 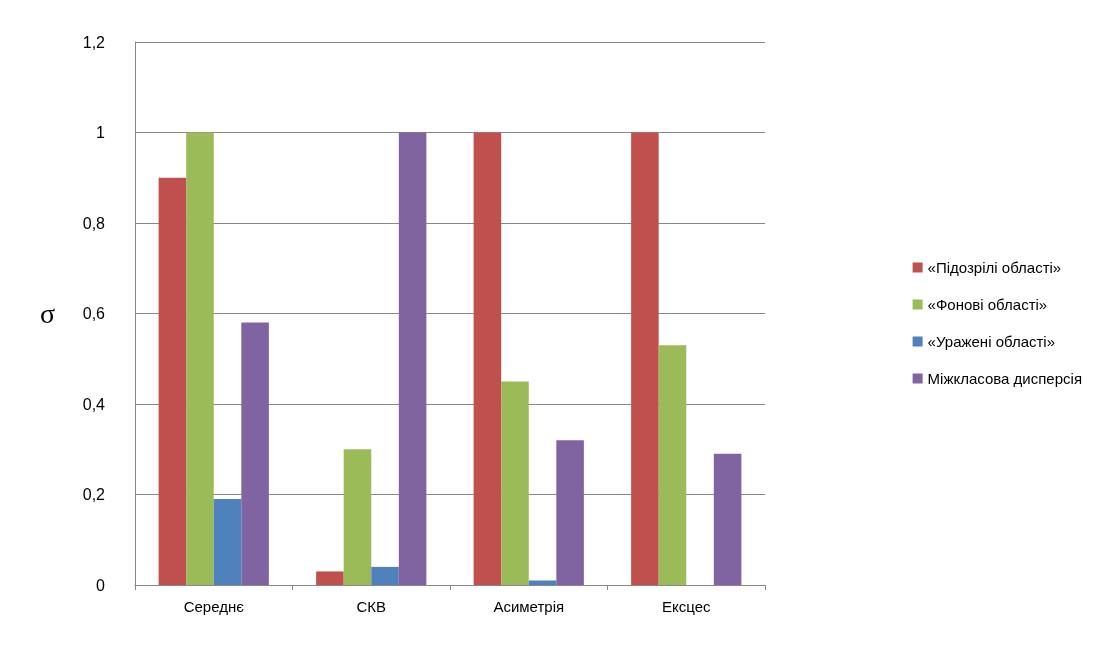 I want to click on legend-label: Міжкласова дисперсія, so click(x=1004, y=378).